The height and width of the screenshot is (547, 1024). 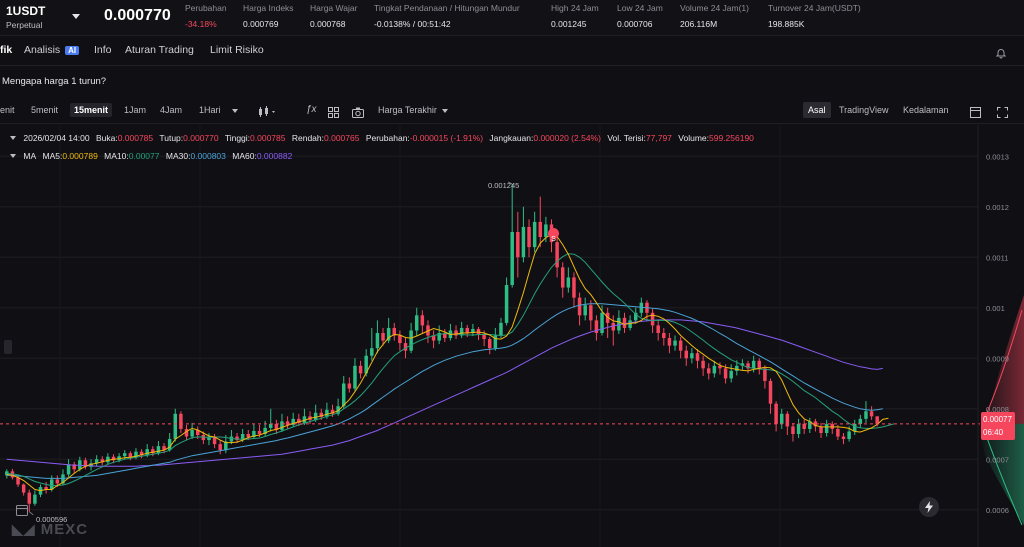 What do you see at coordinates (52, 50) in the screenshot?
I see `tab-analysis: Analisis AI` at bounding box center [52, 50].